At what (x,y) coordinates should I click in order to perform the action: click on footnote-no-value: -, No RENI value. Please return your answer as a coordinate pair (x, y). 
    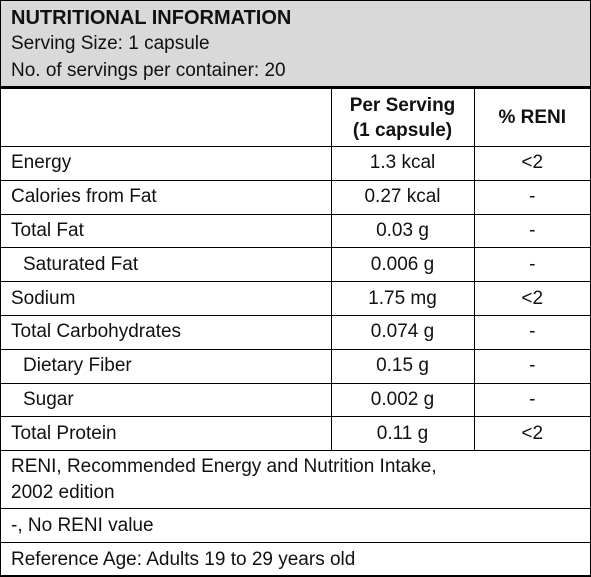
    Looking at the image, I should click on (295, 525).